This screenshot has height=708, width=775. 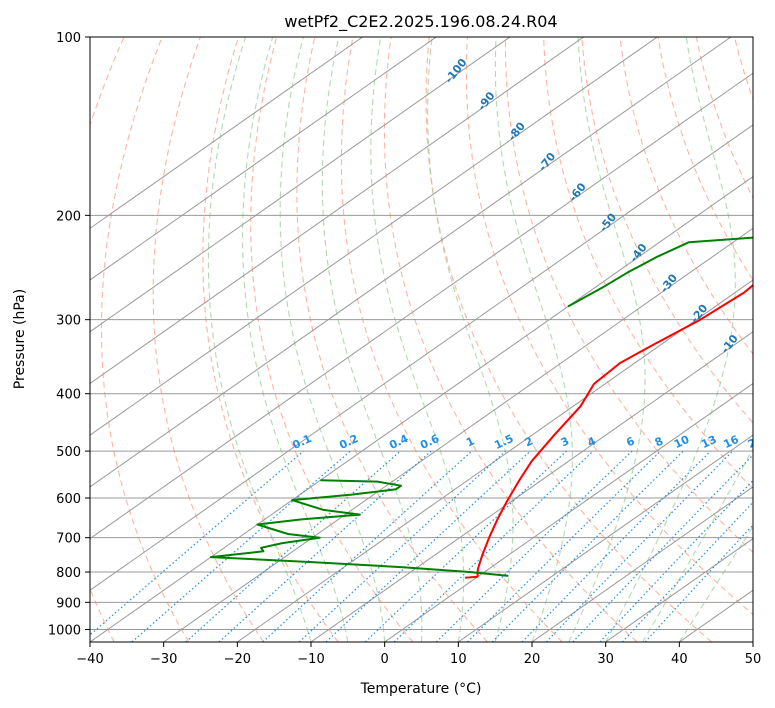 What do you see at coordinates (68, 603) in the screenshot?
I see `y-tick-label: 900` at bounding box center [68, 603].